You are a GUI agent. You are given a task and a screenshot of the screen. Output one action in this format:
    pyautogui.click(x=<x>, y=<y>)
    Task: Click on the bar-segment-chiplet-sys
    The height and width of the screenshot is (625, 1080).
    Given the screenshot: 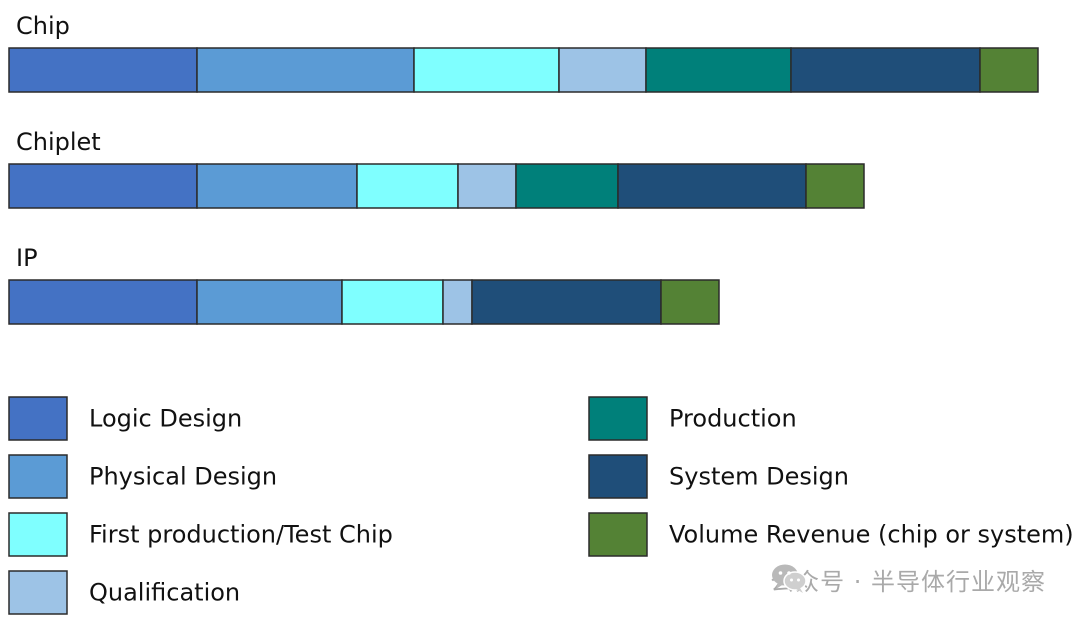 What is the action you would take?
    pyautogui.click(x=712, y=186)
    